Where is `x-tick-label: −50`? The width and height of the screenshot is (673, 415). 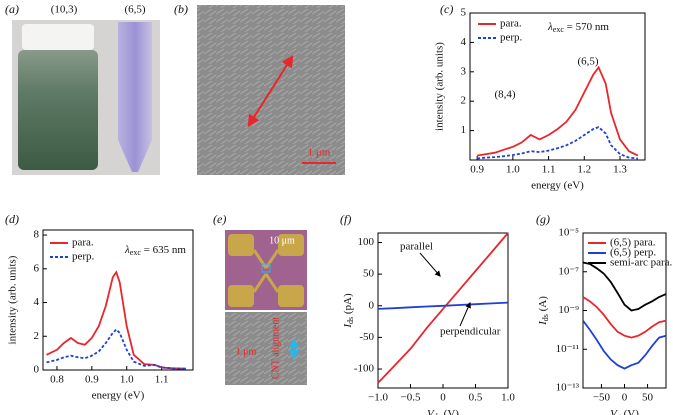 x-tick-label: −50 is located at coordinates (602, 398).